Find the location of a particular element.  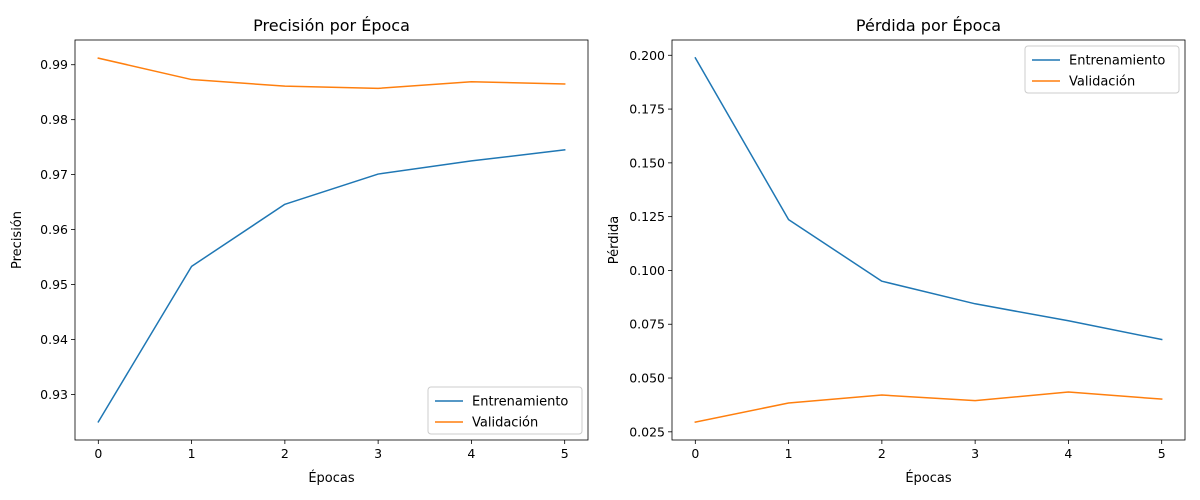

loss-y-axis-label: Pérdida is located at coordinates (614, 240).